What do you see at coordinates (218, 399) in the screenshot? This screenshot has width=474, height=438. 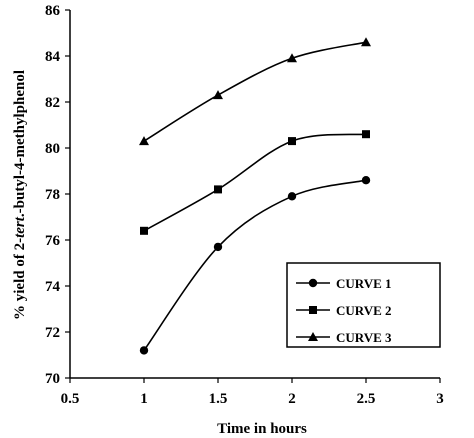 I see `x-tick-label: 1.5` at bounding box center [218, 399].